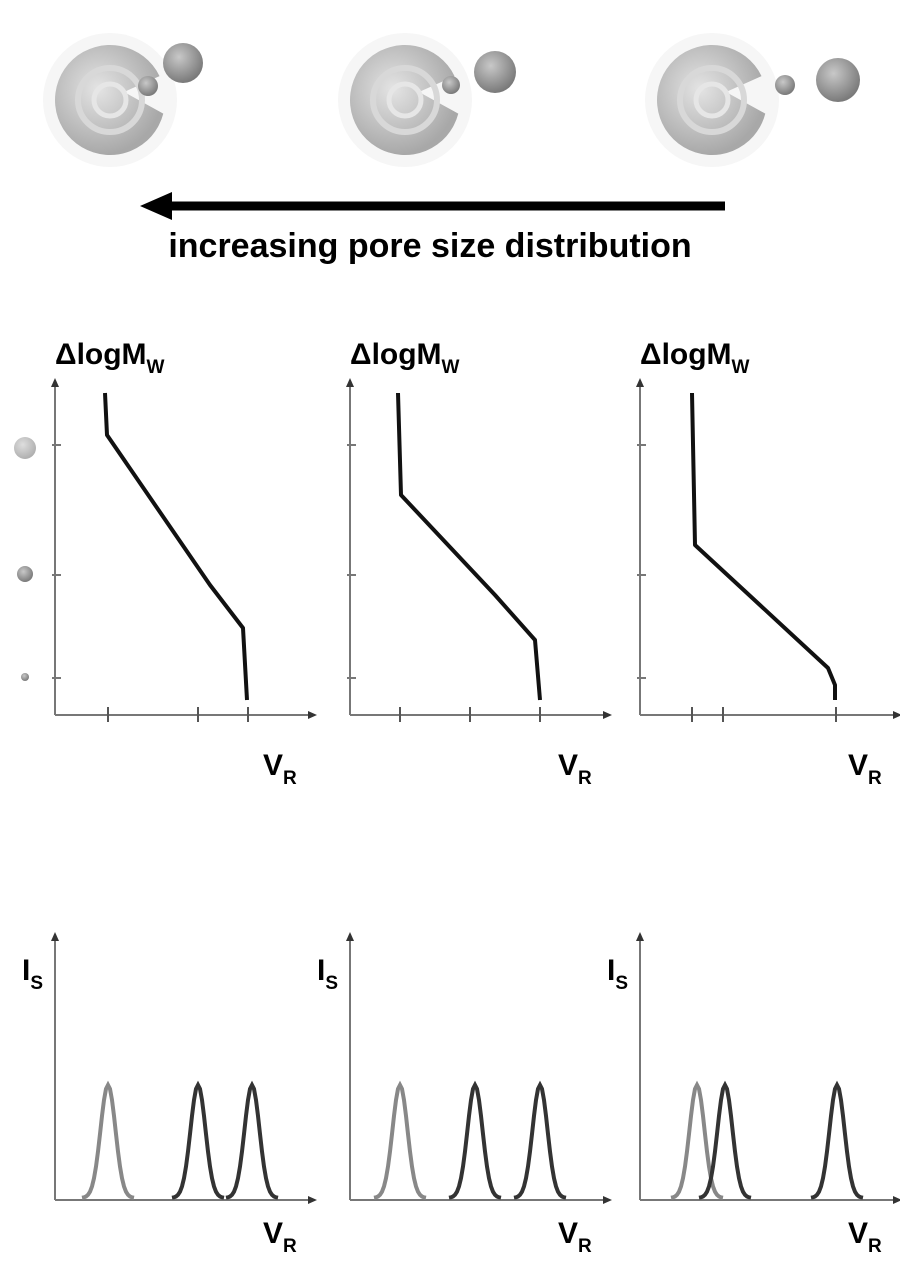 The width and height of the screenshot is (900, 1263). I want to click on caption: increasing pore size distribution, so click(429, 246).